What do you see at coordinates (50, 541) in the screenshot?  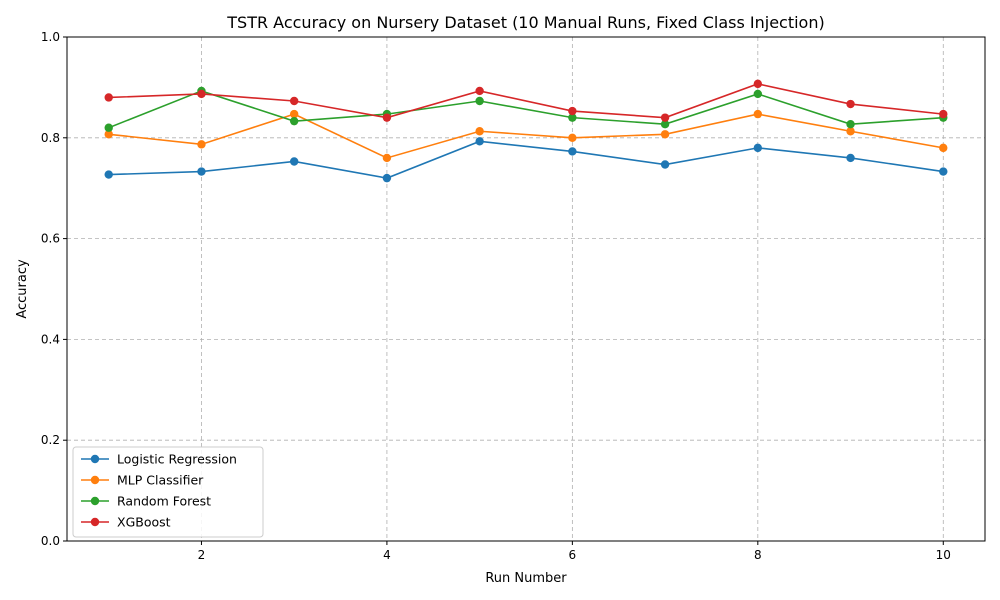 I see `y-tick-label: 0.0` at bounding box center [50, 541].